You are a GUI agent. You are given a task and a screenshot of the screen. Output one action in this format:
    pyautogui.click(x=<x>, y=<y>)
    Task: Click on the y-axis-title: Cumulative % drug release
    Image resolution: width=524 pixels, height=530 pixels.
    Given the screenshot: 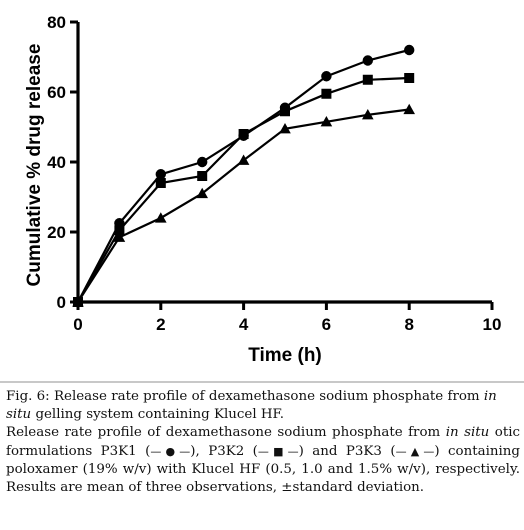 What is the action you would take?
    pyautogui.click(x=34, y=165)
    